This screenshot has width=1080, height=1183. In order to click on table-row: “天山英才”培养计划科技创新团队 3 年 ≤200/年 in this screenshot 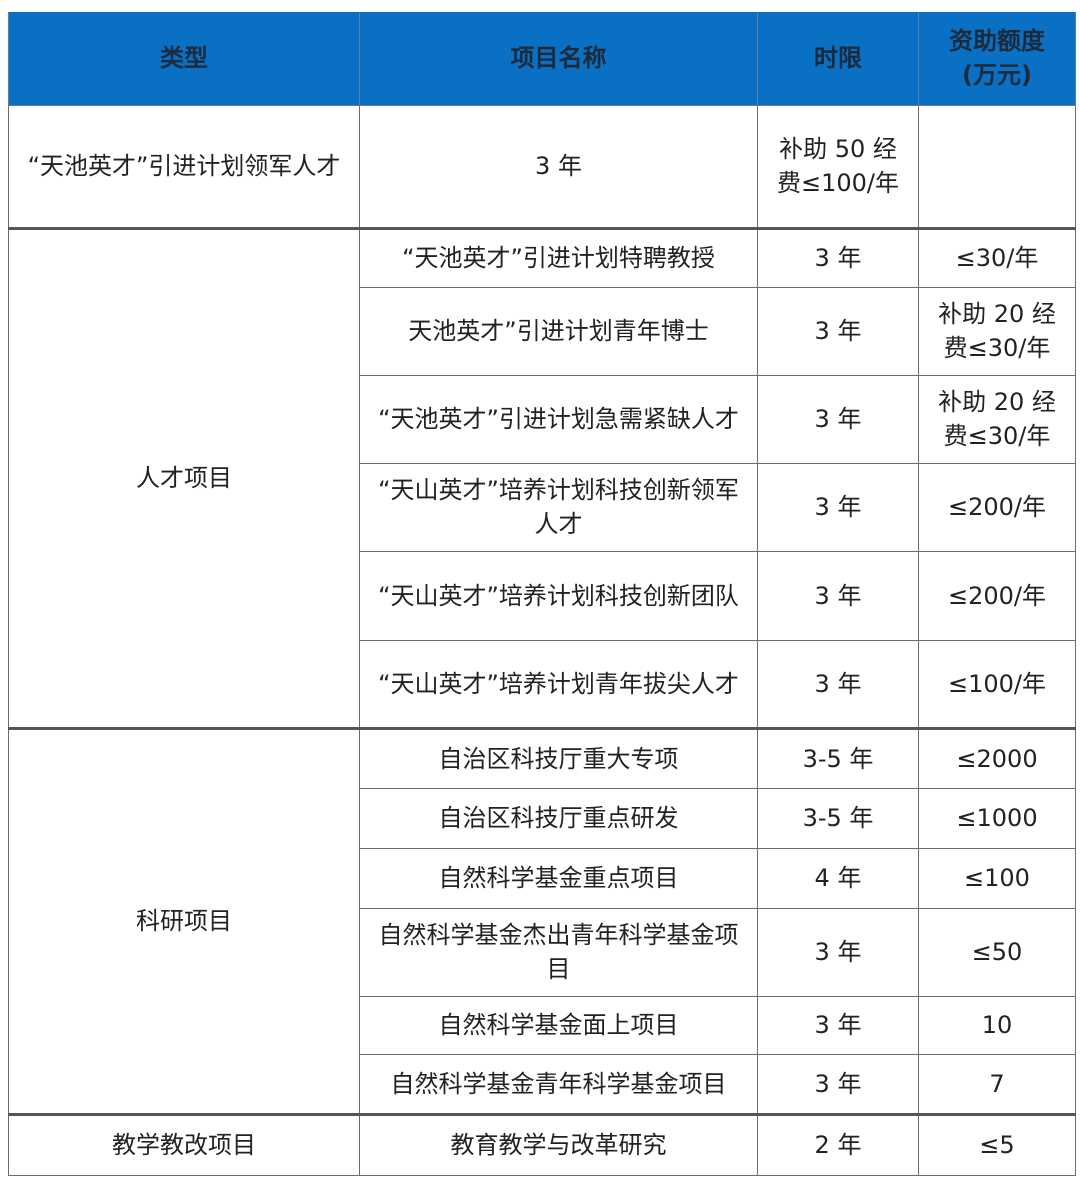, I will do `click(542, 595)`.